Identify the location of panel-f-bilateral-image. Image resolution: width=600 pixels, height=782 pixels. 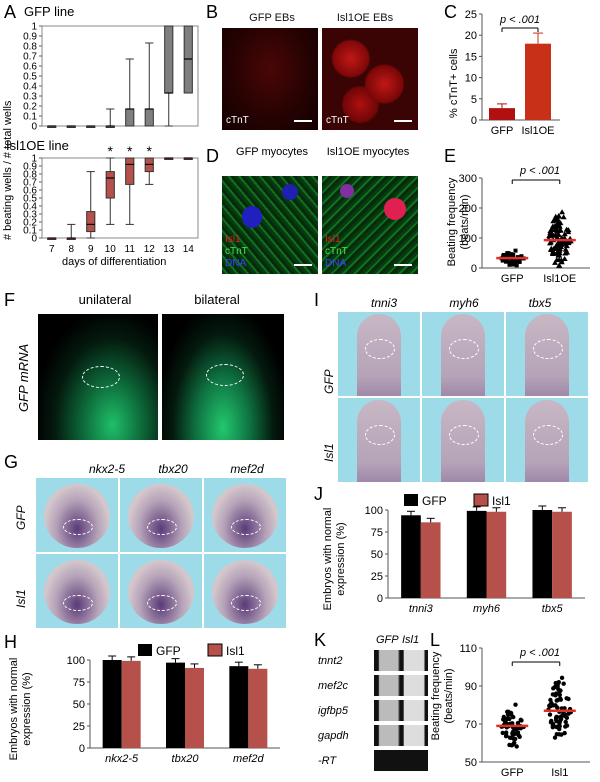
(223, 377).